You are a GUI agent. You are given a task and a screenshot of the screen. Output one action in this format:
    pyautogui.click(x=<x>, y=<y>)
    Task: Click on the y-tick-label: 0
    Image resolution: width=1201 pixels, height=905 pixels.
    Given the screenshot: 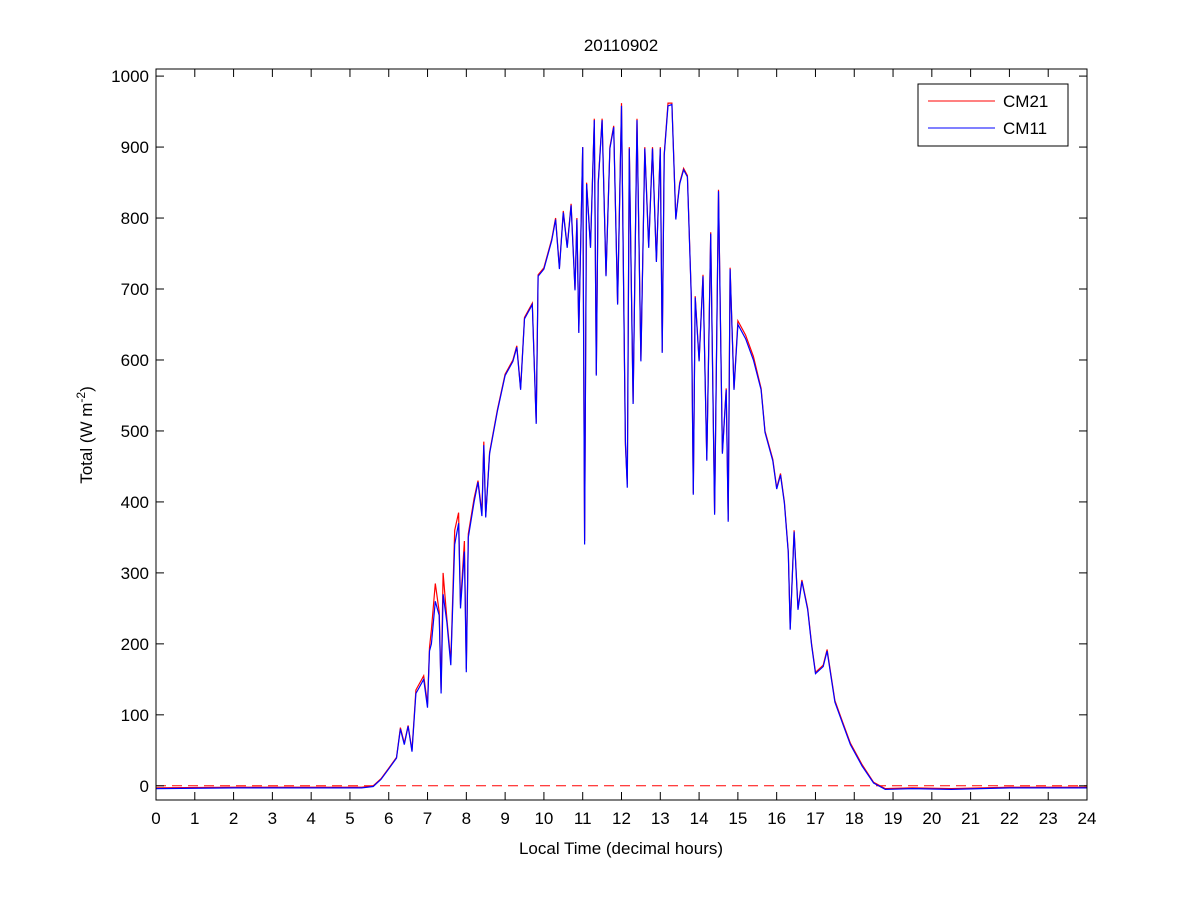 What is the action you would take?
    pyautogui.click(x=144, y=786)
    